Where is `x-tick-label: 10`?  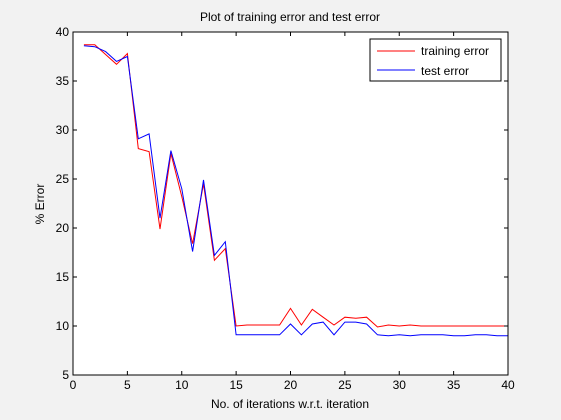
x-tick-label: 10 is located at coordinates (182, 385).